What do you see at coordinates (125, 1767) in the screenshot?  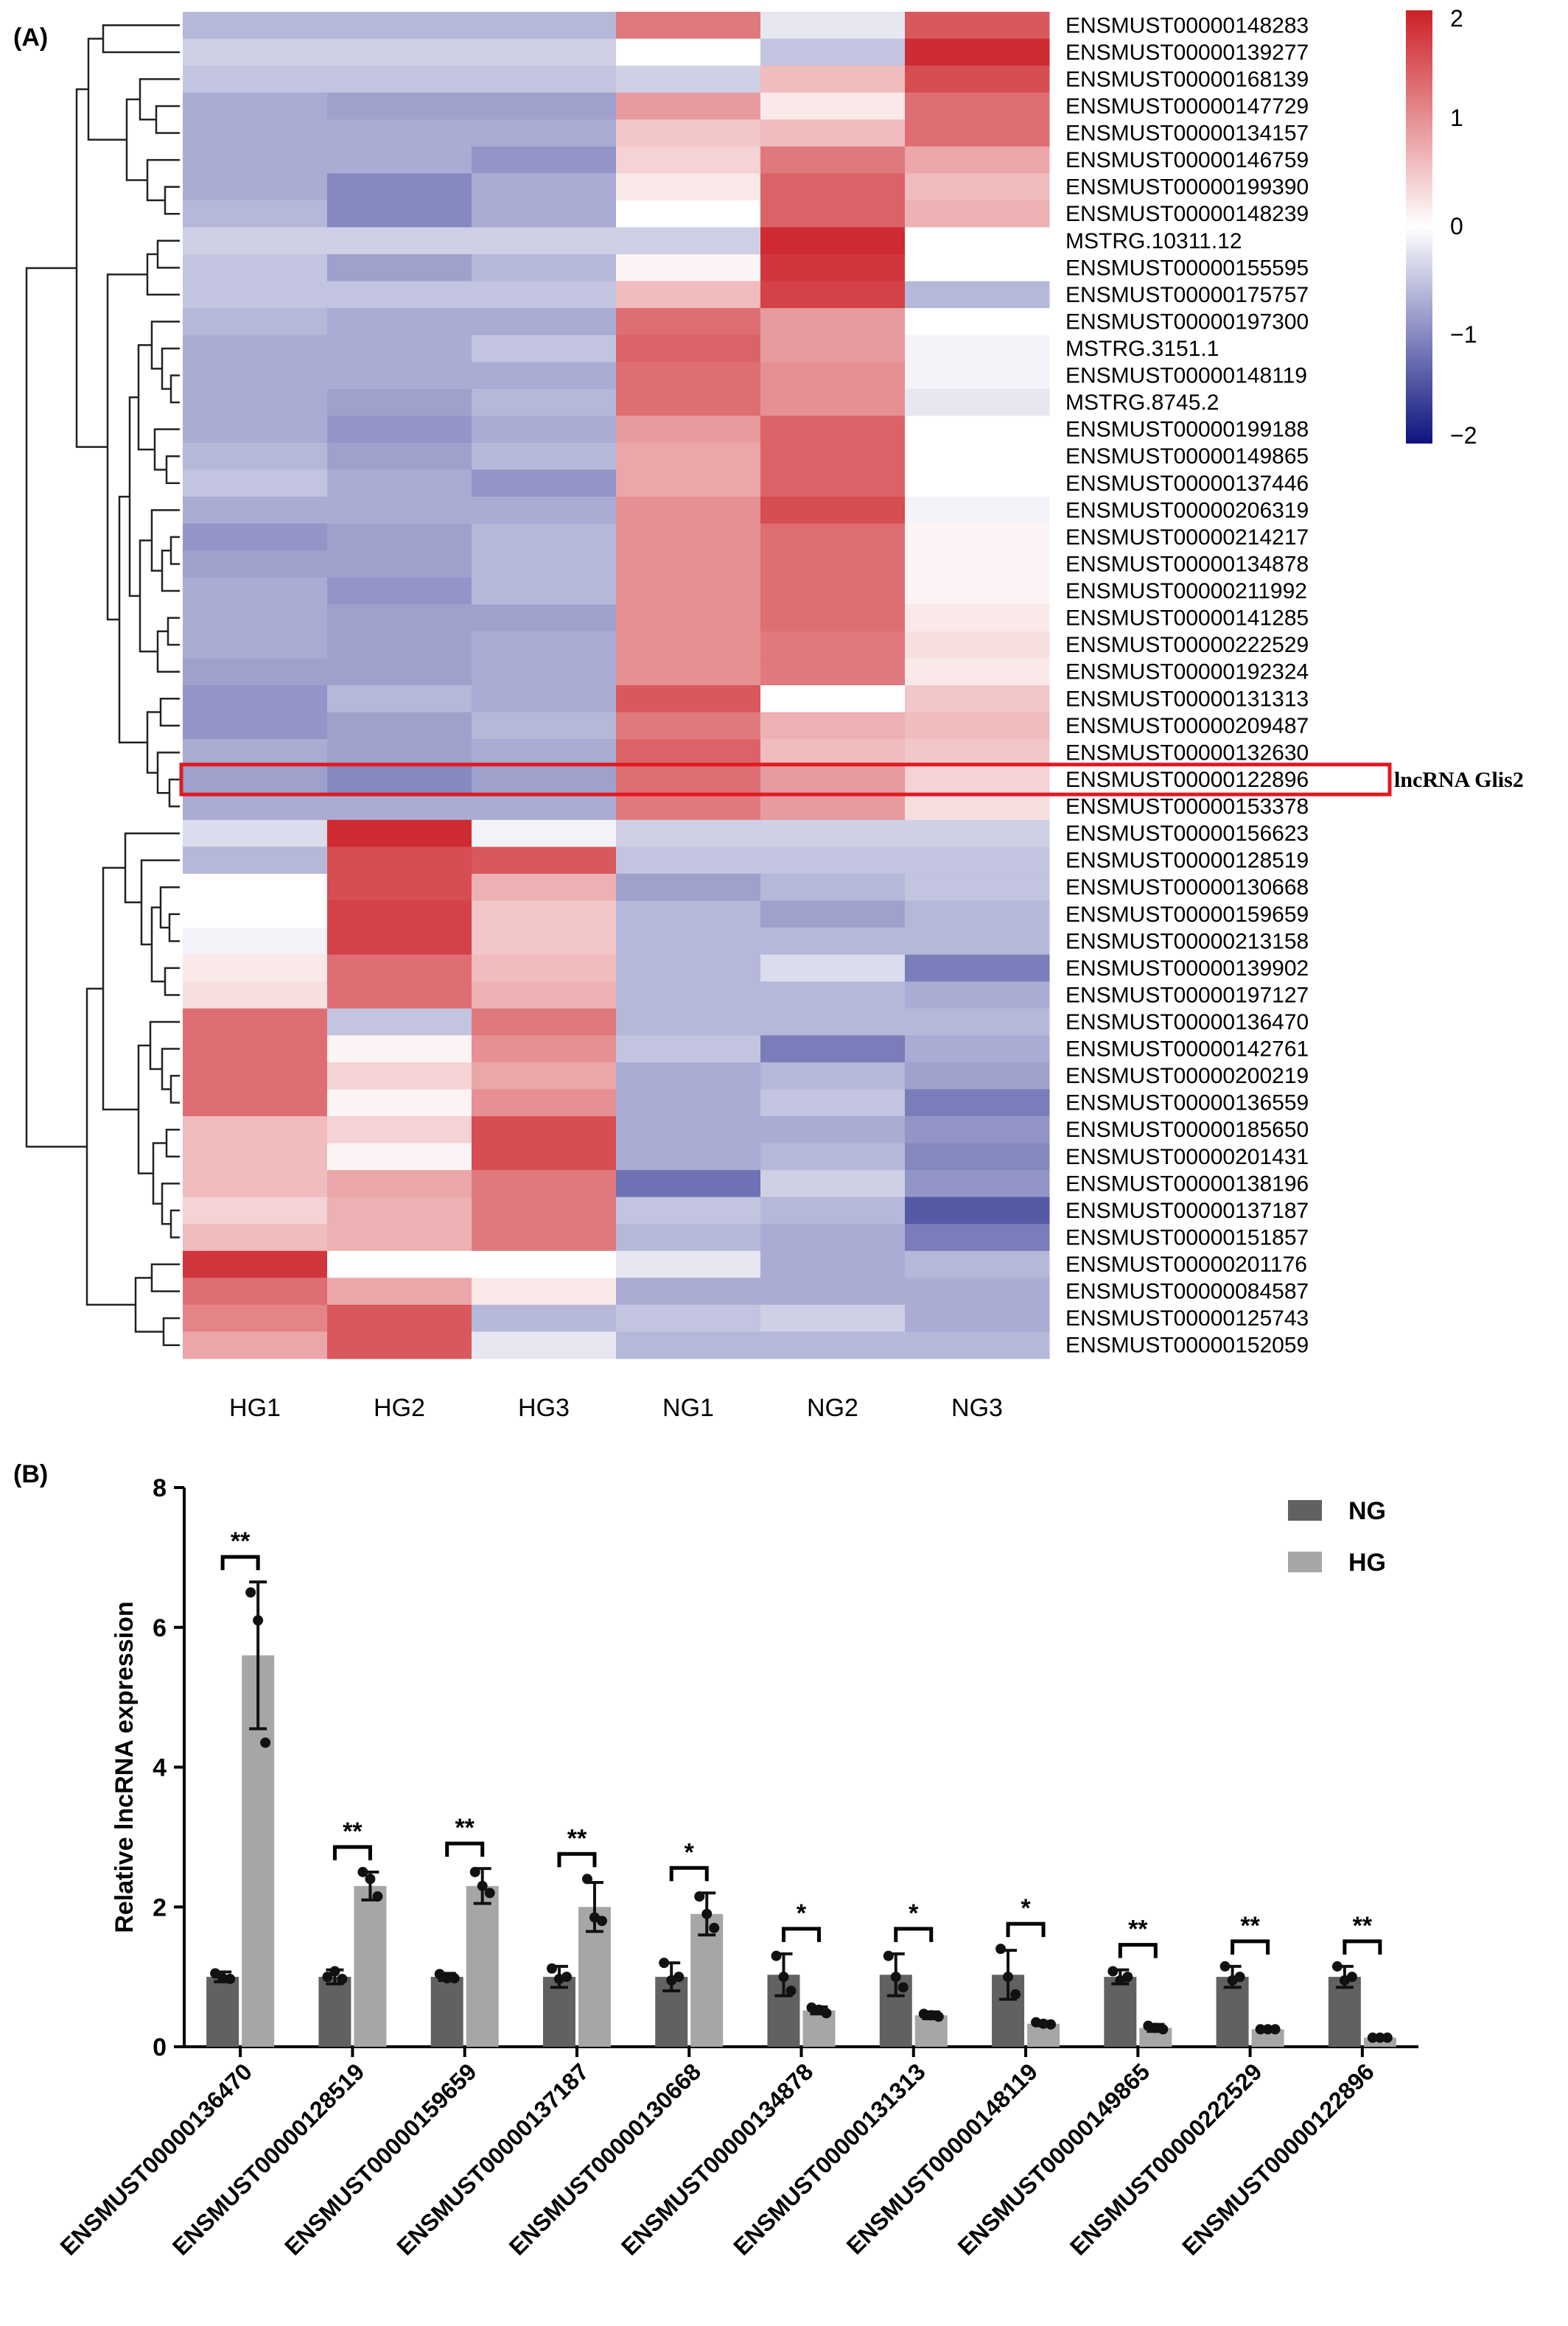 I see `y-axis-label: Relative lncRNA expression` at bounding box center [125, 1767].